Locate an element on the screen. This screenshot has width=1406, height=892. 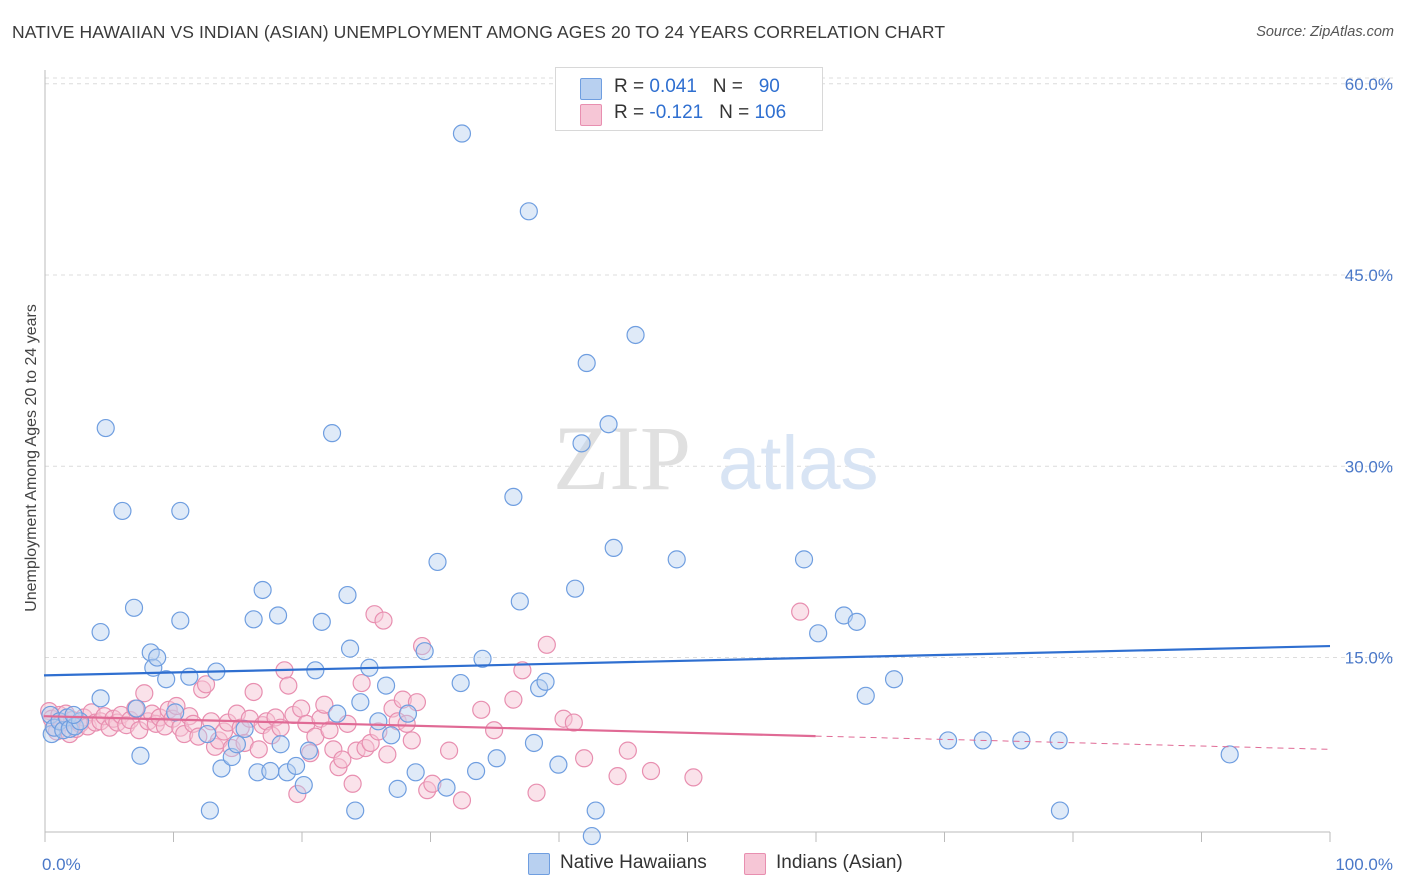
trend-line-indians-asian is located at coordinates (429, 726).